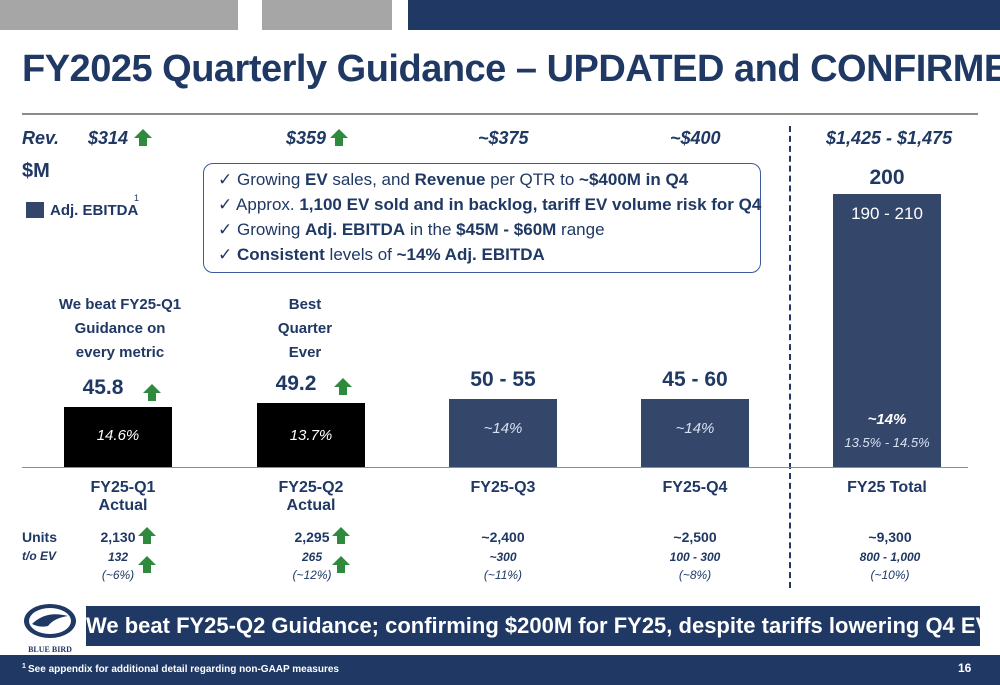 The image size is (1000, 685). Describe the element at coordinates (108, 138) in the screenshot. I see `rev-q1: $314` at that location.